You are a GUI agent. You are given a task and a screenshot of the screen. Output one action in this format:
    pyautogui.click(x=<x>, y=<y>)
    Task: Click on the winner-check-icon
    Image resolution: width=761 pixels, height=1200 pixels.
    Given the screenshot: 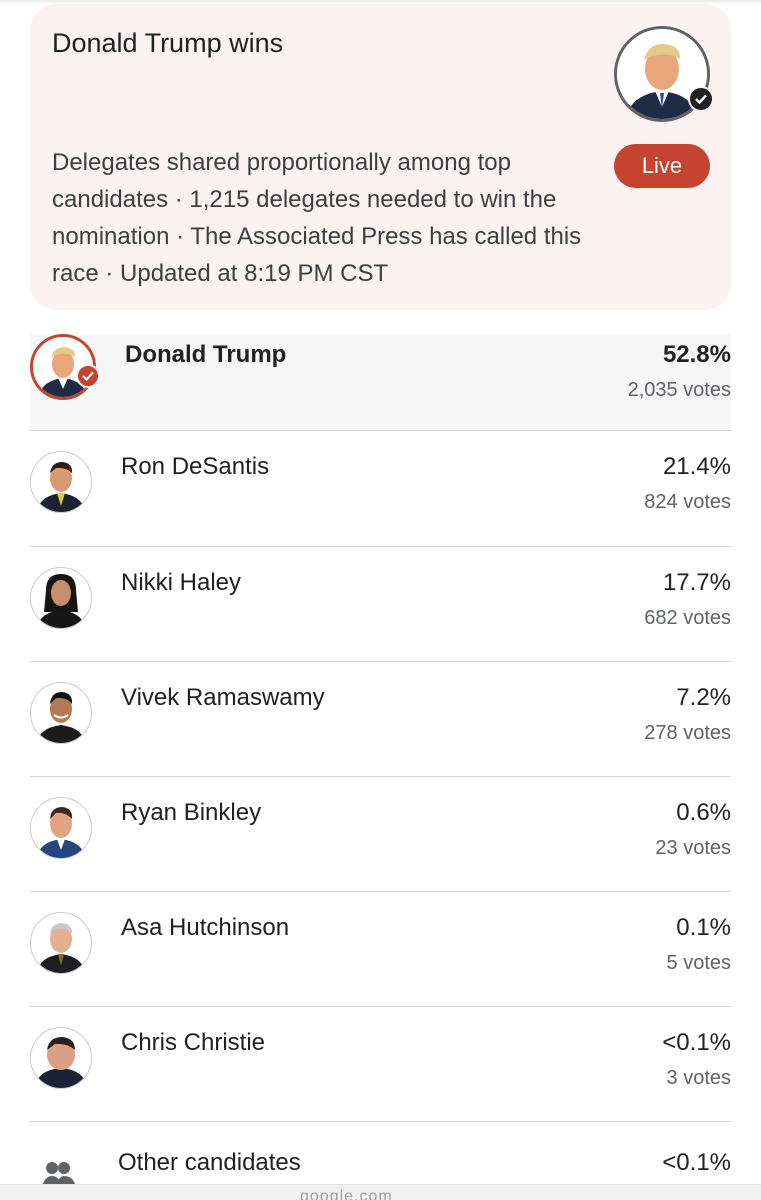 What is the action you would take?
    pyautogui.click(x=88, y=376)
    